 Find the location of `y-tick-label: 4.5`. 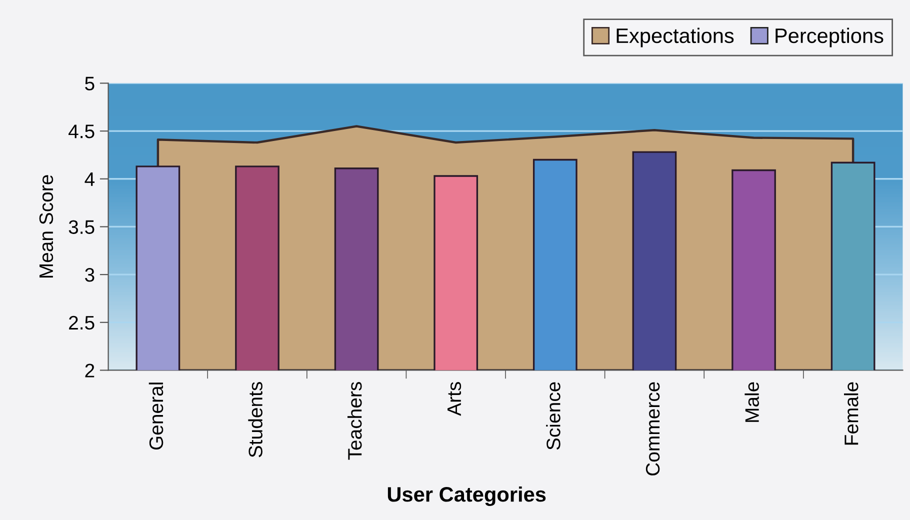

y-tick-label: 4.5 is located at coordinates (81, 131).